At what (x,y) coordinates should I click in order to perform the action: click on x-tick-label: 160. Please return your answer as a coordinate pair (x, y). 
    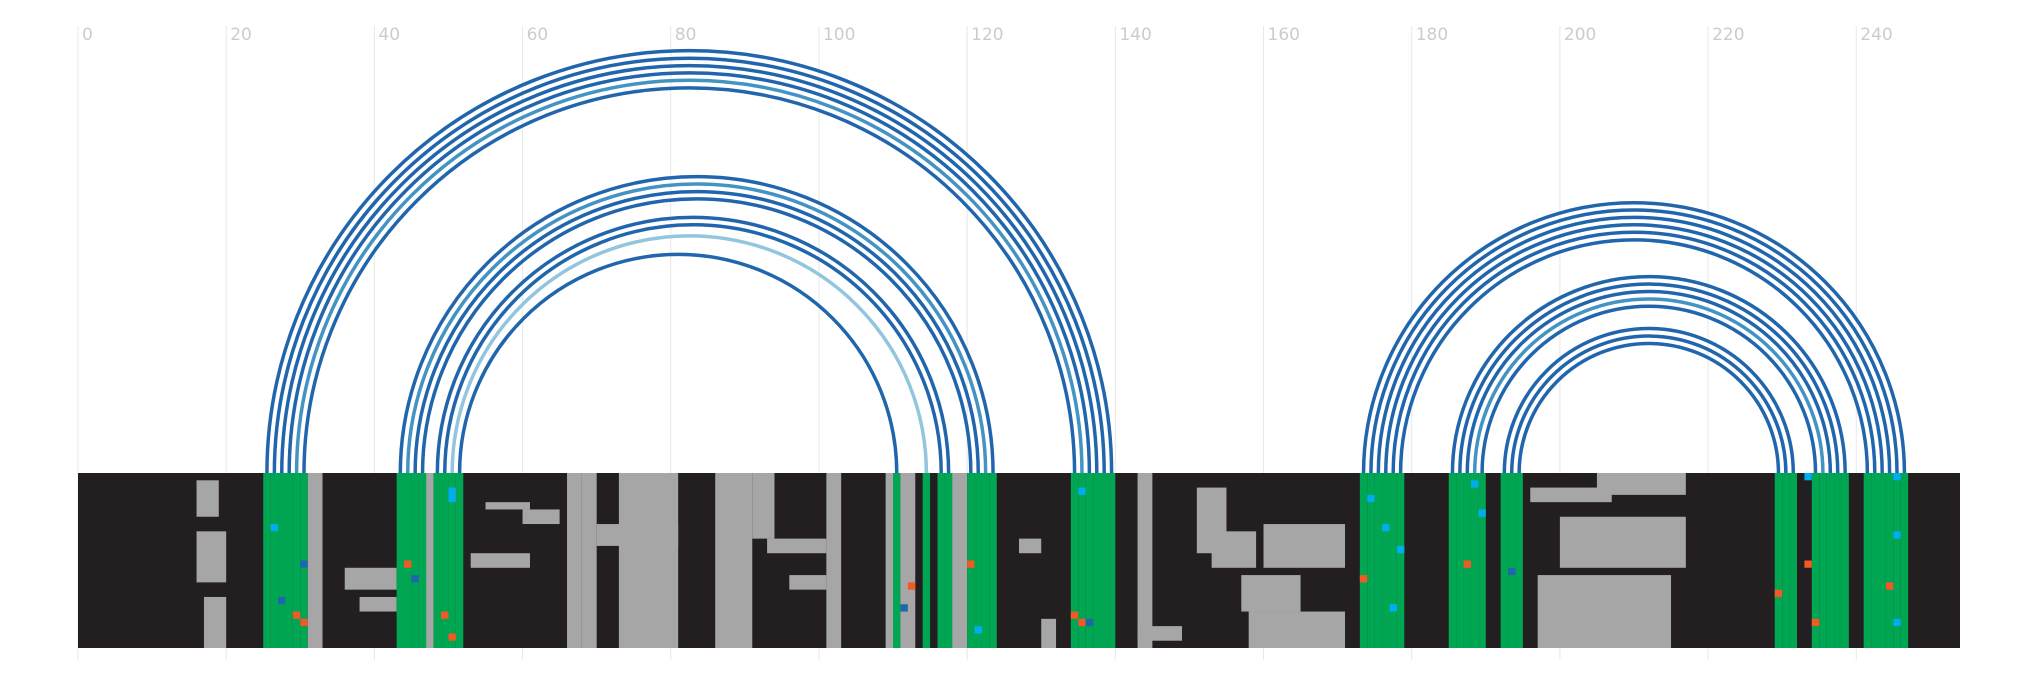
    Looking at the image, I should click on (1284, 35).